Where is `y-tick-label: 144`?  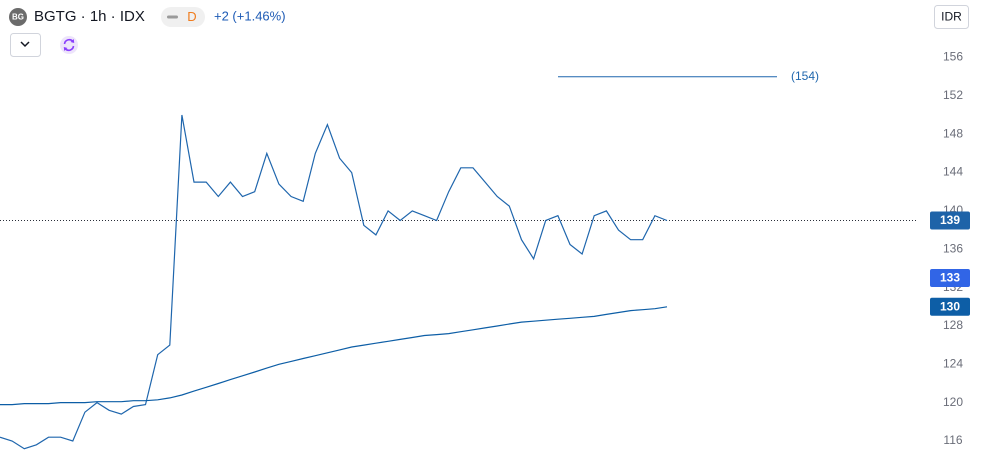
y-tick-label: 144 is located at coordinates (953, 172).